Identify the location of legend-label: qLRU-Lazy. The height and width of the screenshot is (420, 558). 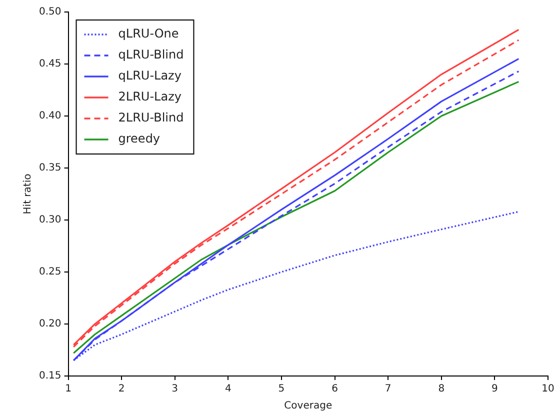
(150, 75).